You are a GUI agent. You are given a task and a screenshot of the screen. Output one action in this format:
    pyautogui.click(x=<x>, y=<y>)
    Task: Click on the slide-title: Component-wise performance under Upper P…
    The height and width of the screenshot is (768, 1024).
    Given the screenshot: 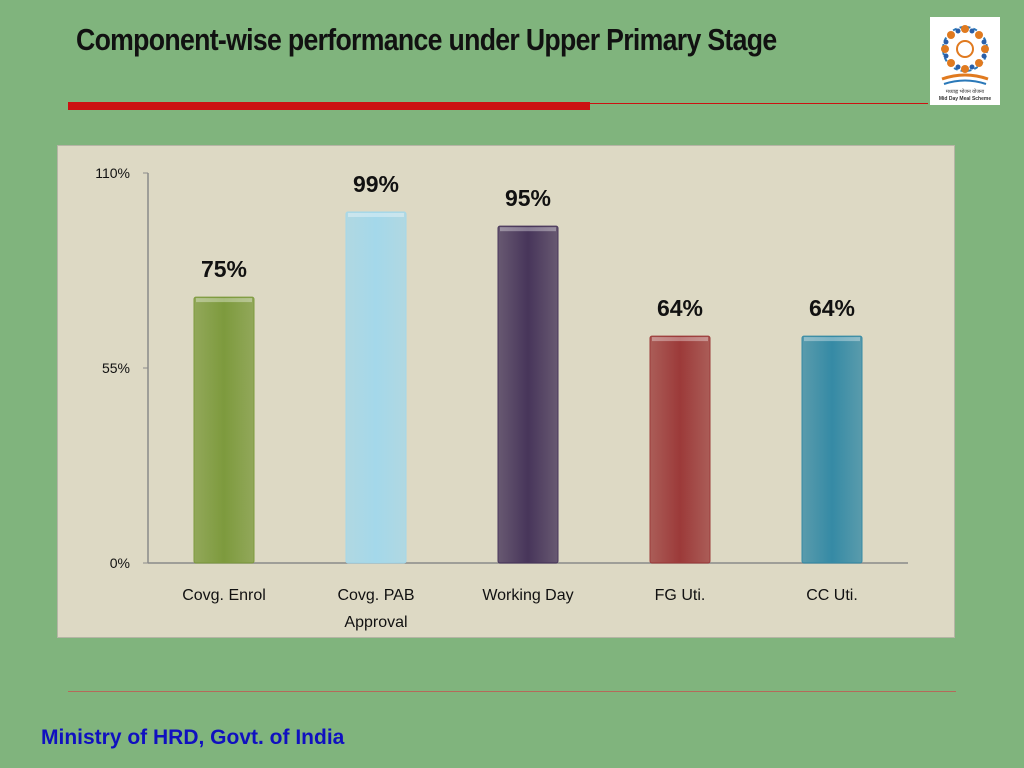 What is the action you would take?
    pyautogui.click(x=426, y=39)
    